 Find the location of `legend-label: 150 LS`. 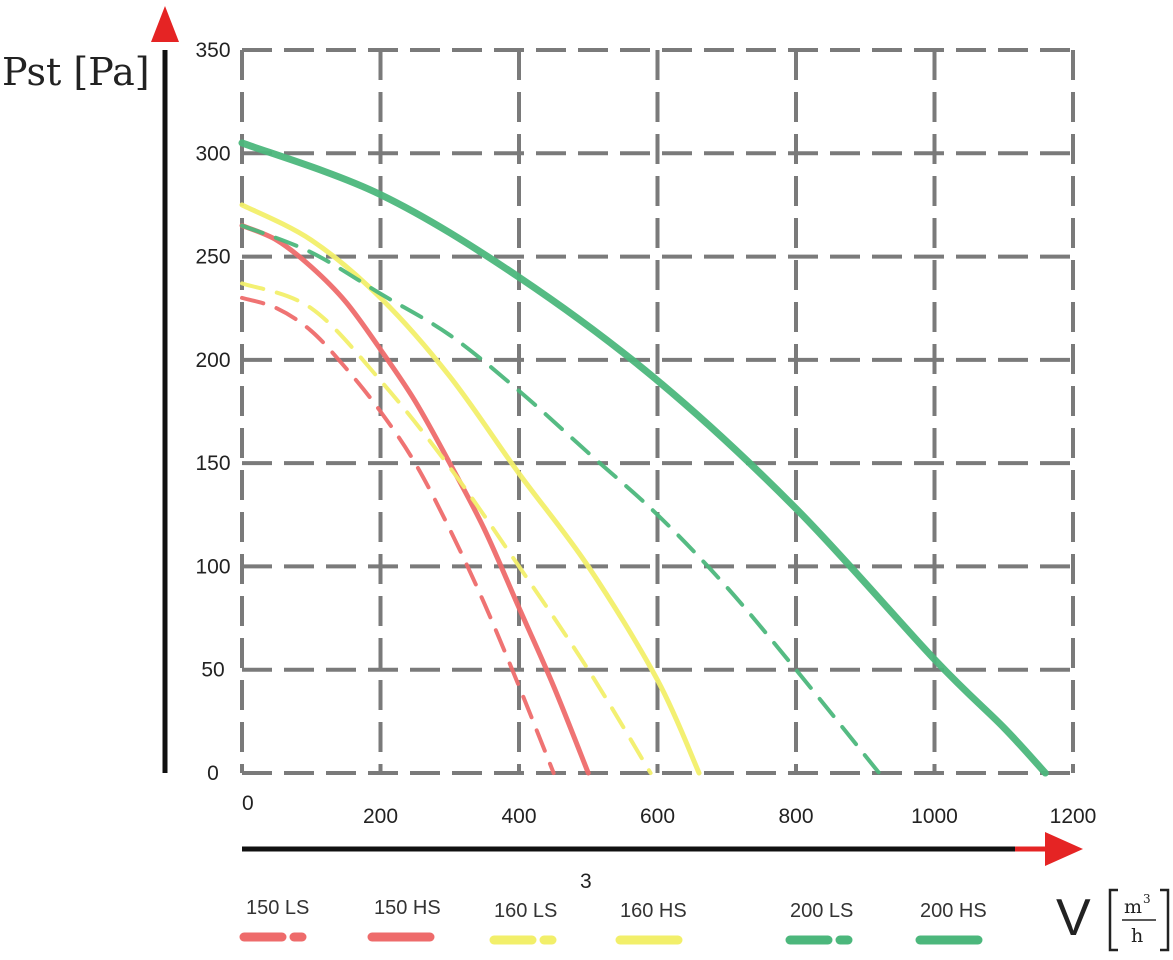

legend-label: 150 LS is located at coordinates (277, 908).